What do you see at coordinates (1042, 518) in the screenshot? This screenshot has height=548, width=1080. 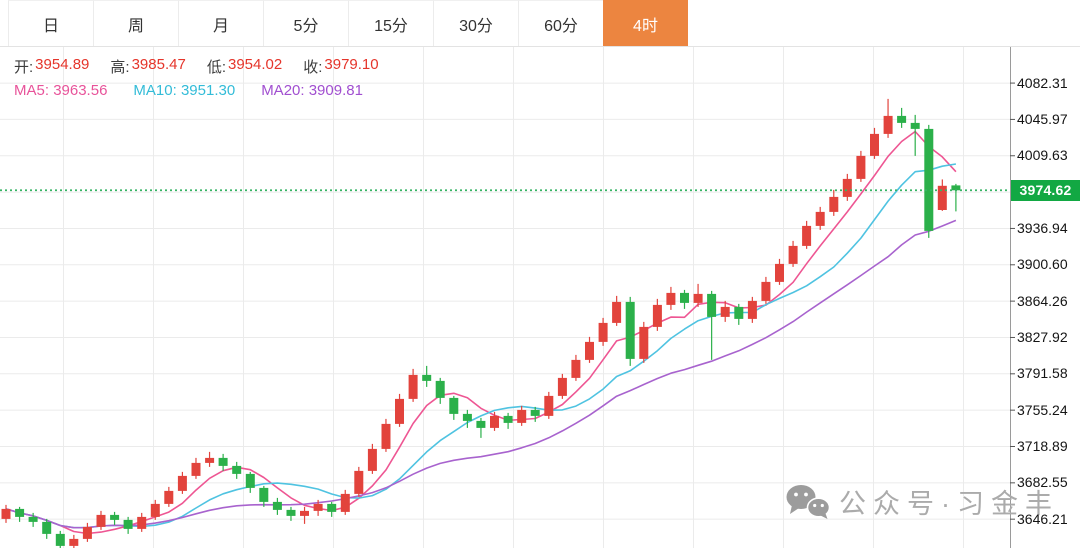 I see `y-axis-label: 3646.21` at bounding box center [1042, 518].